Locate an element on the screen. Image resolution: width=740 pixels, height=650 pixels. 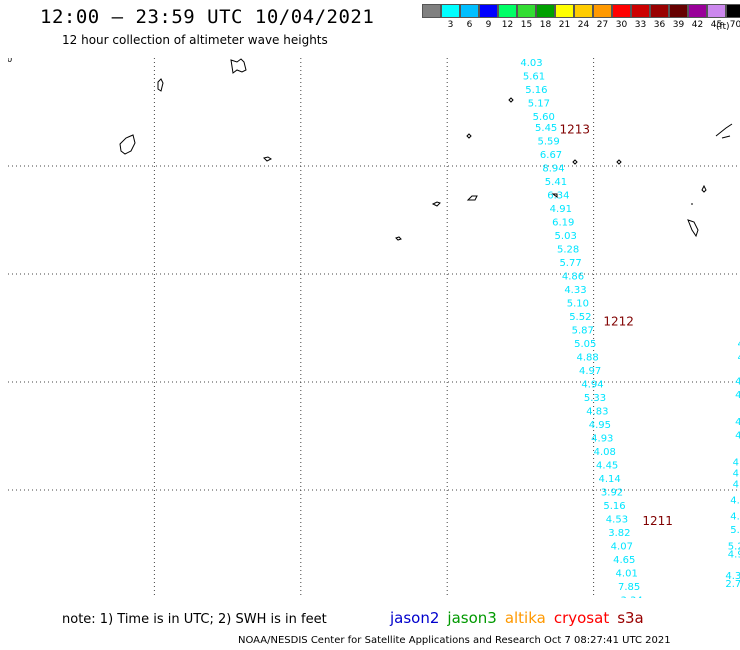
color-scale-item: 45 is located at coordinates (716, 17).